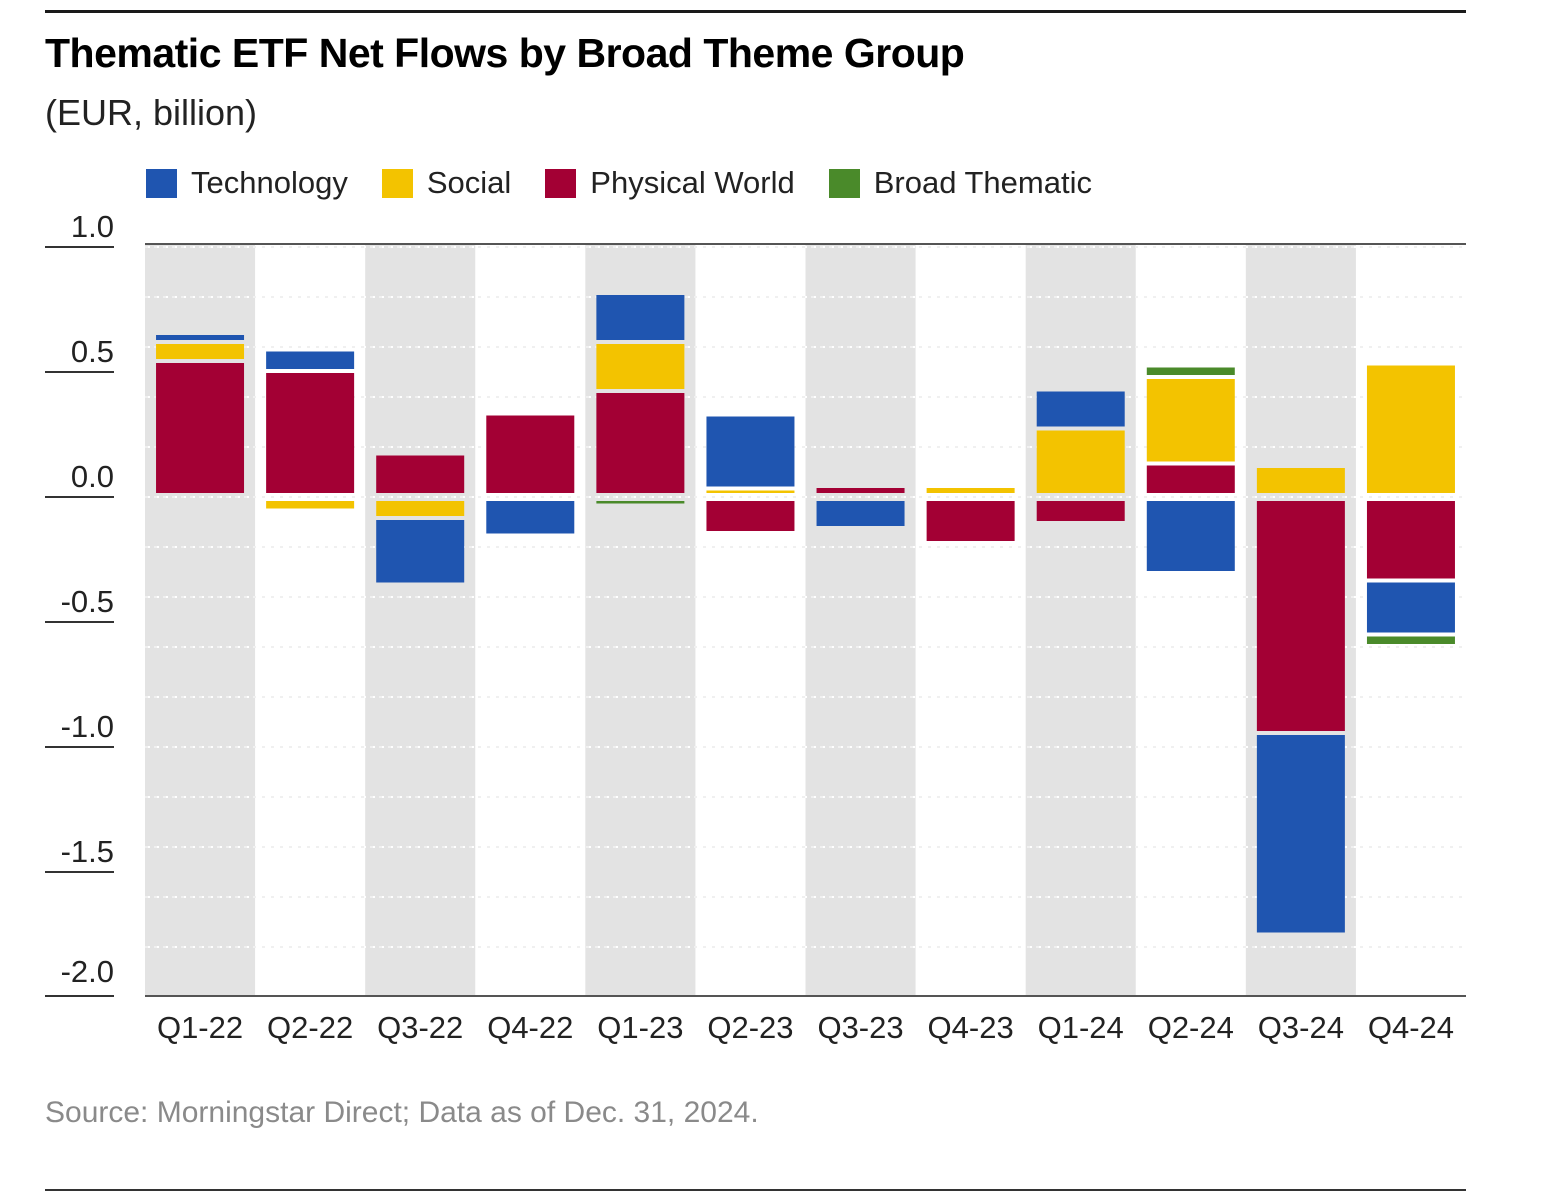 This screenshot has width=1548, height=1195. I want to click on chart-subtitle: (EUR, billion), so click(151, 112).